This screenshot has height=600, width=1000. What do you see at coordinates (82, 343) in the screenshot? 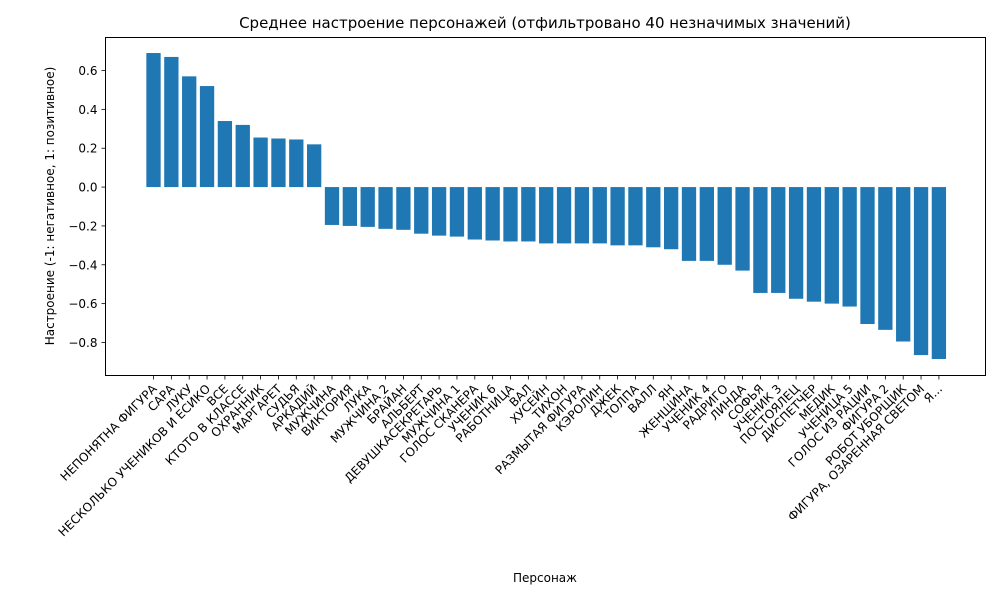
I see `y-tick-label: −0.8` at bounding box center [82, 343].